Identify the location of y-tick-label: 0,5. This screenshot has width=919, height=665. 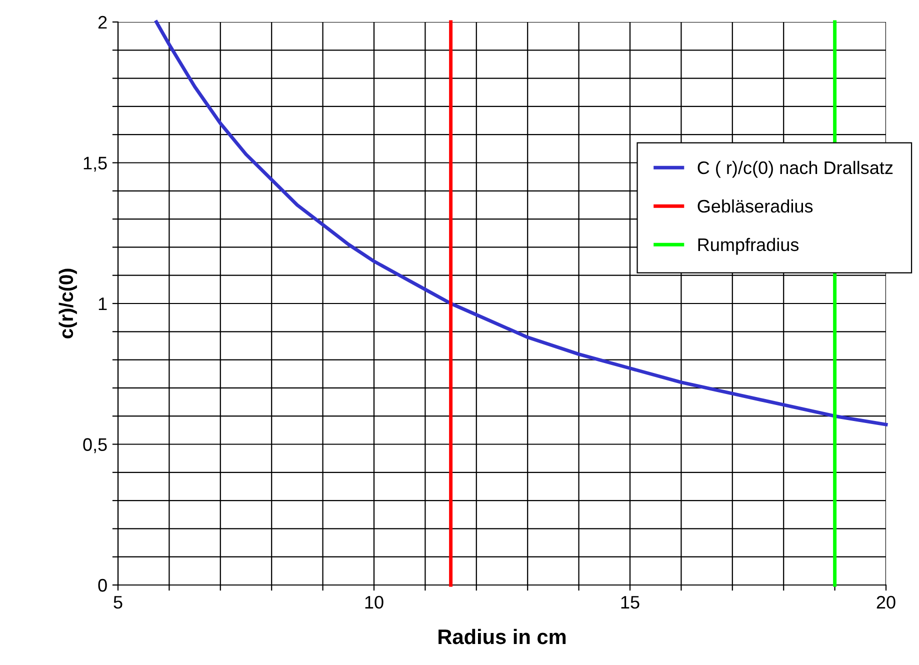
(95, 446).